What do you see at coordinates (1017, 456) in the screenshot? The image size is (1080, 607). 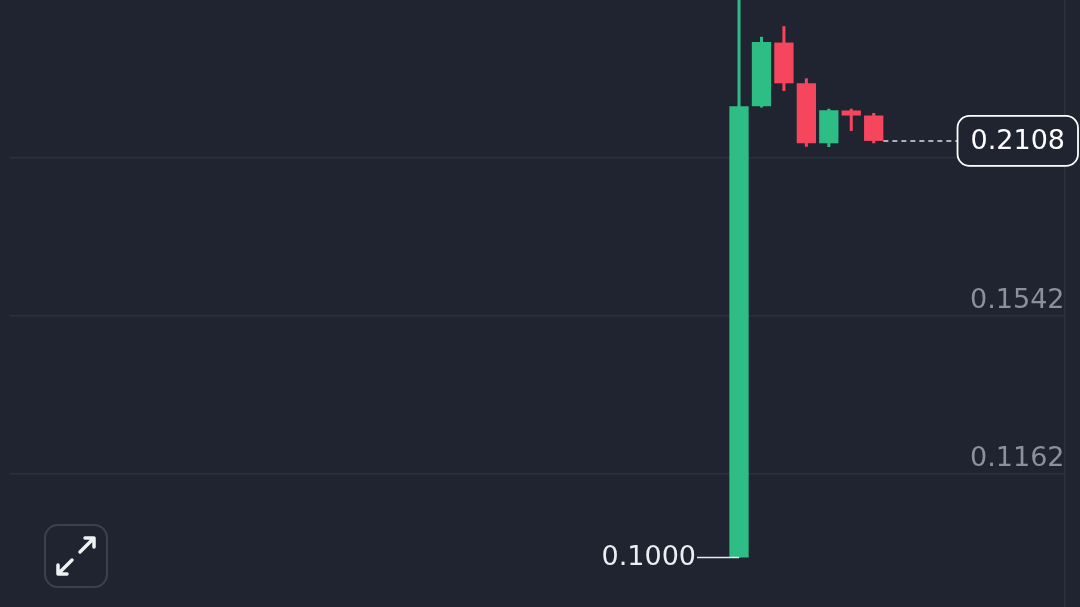 I see `y-tick-label: 0.1162` at bounding box center [1017, 456].